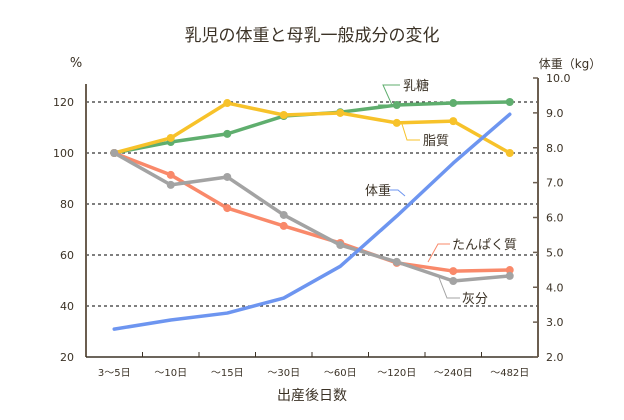 The height and width of the screenshot is (420, 624). Describe the element at coordinates (416, 86) in the screenshot. I see `series-label-乳糖: 乳糖` at that location.